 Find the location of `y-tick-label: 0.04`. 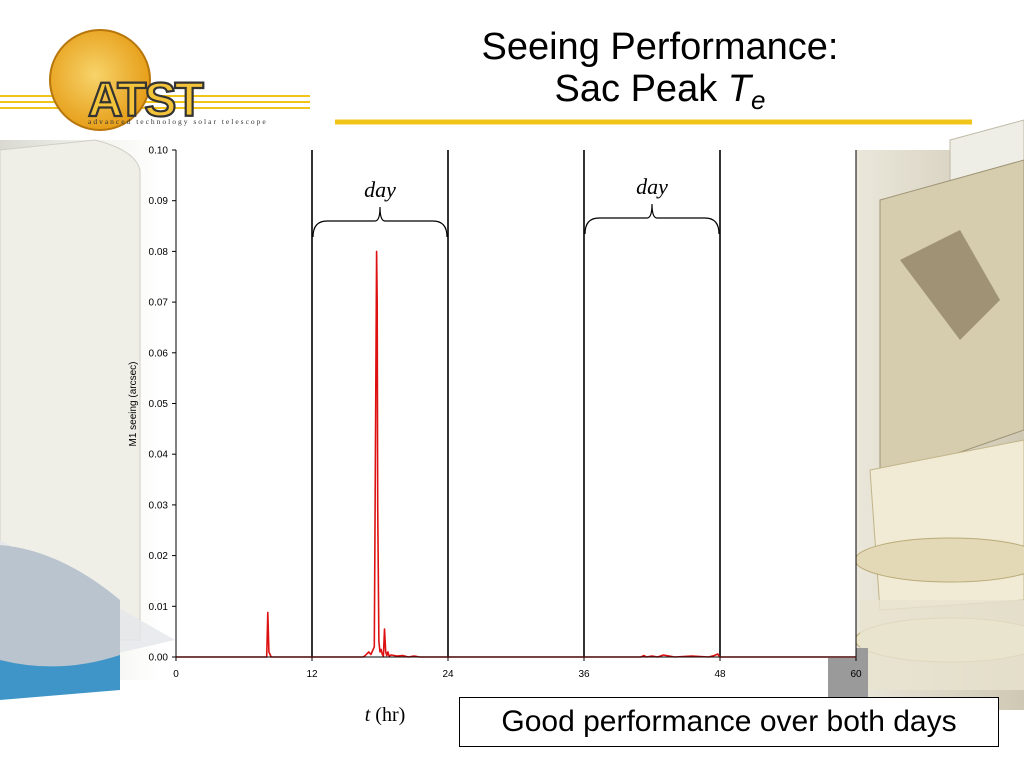

y-tick-label: 0.04 is located at coordinates (159, 455).